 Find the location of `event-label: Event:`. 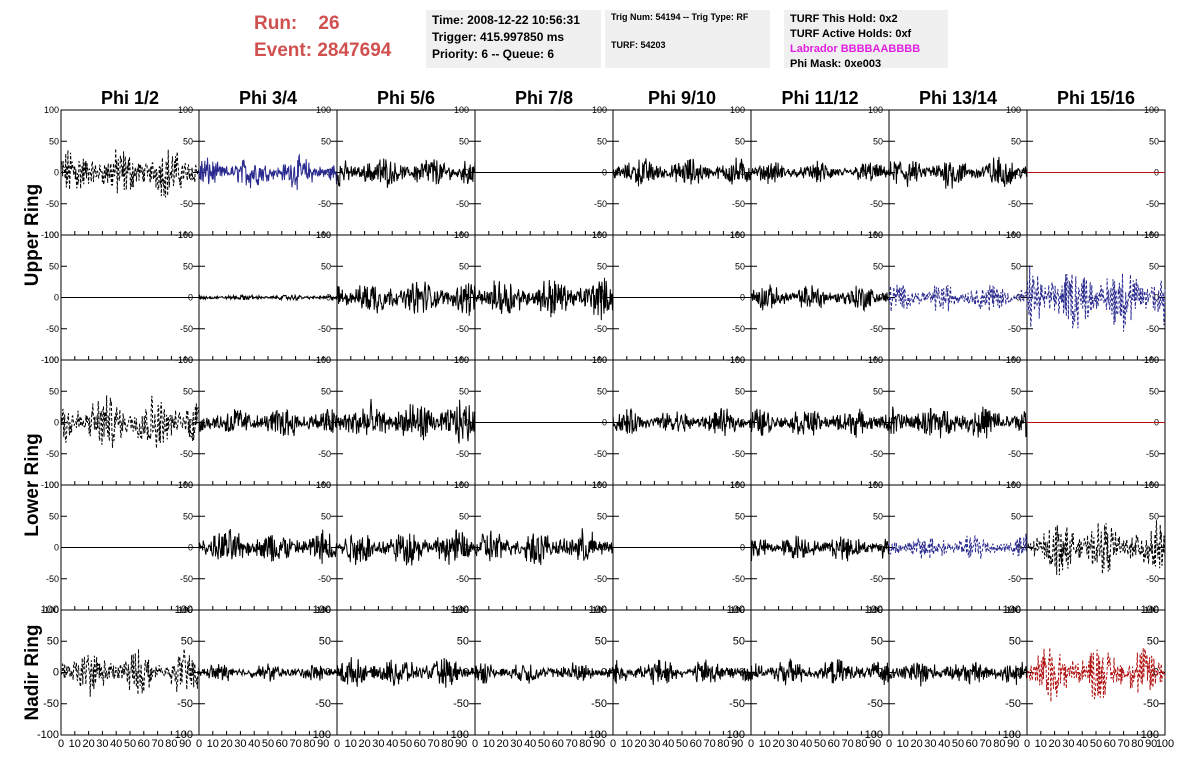

event-label: Event: is located at coordinates (283, 50).